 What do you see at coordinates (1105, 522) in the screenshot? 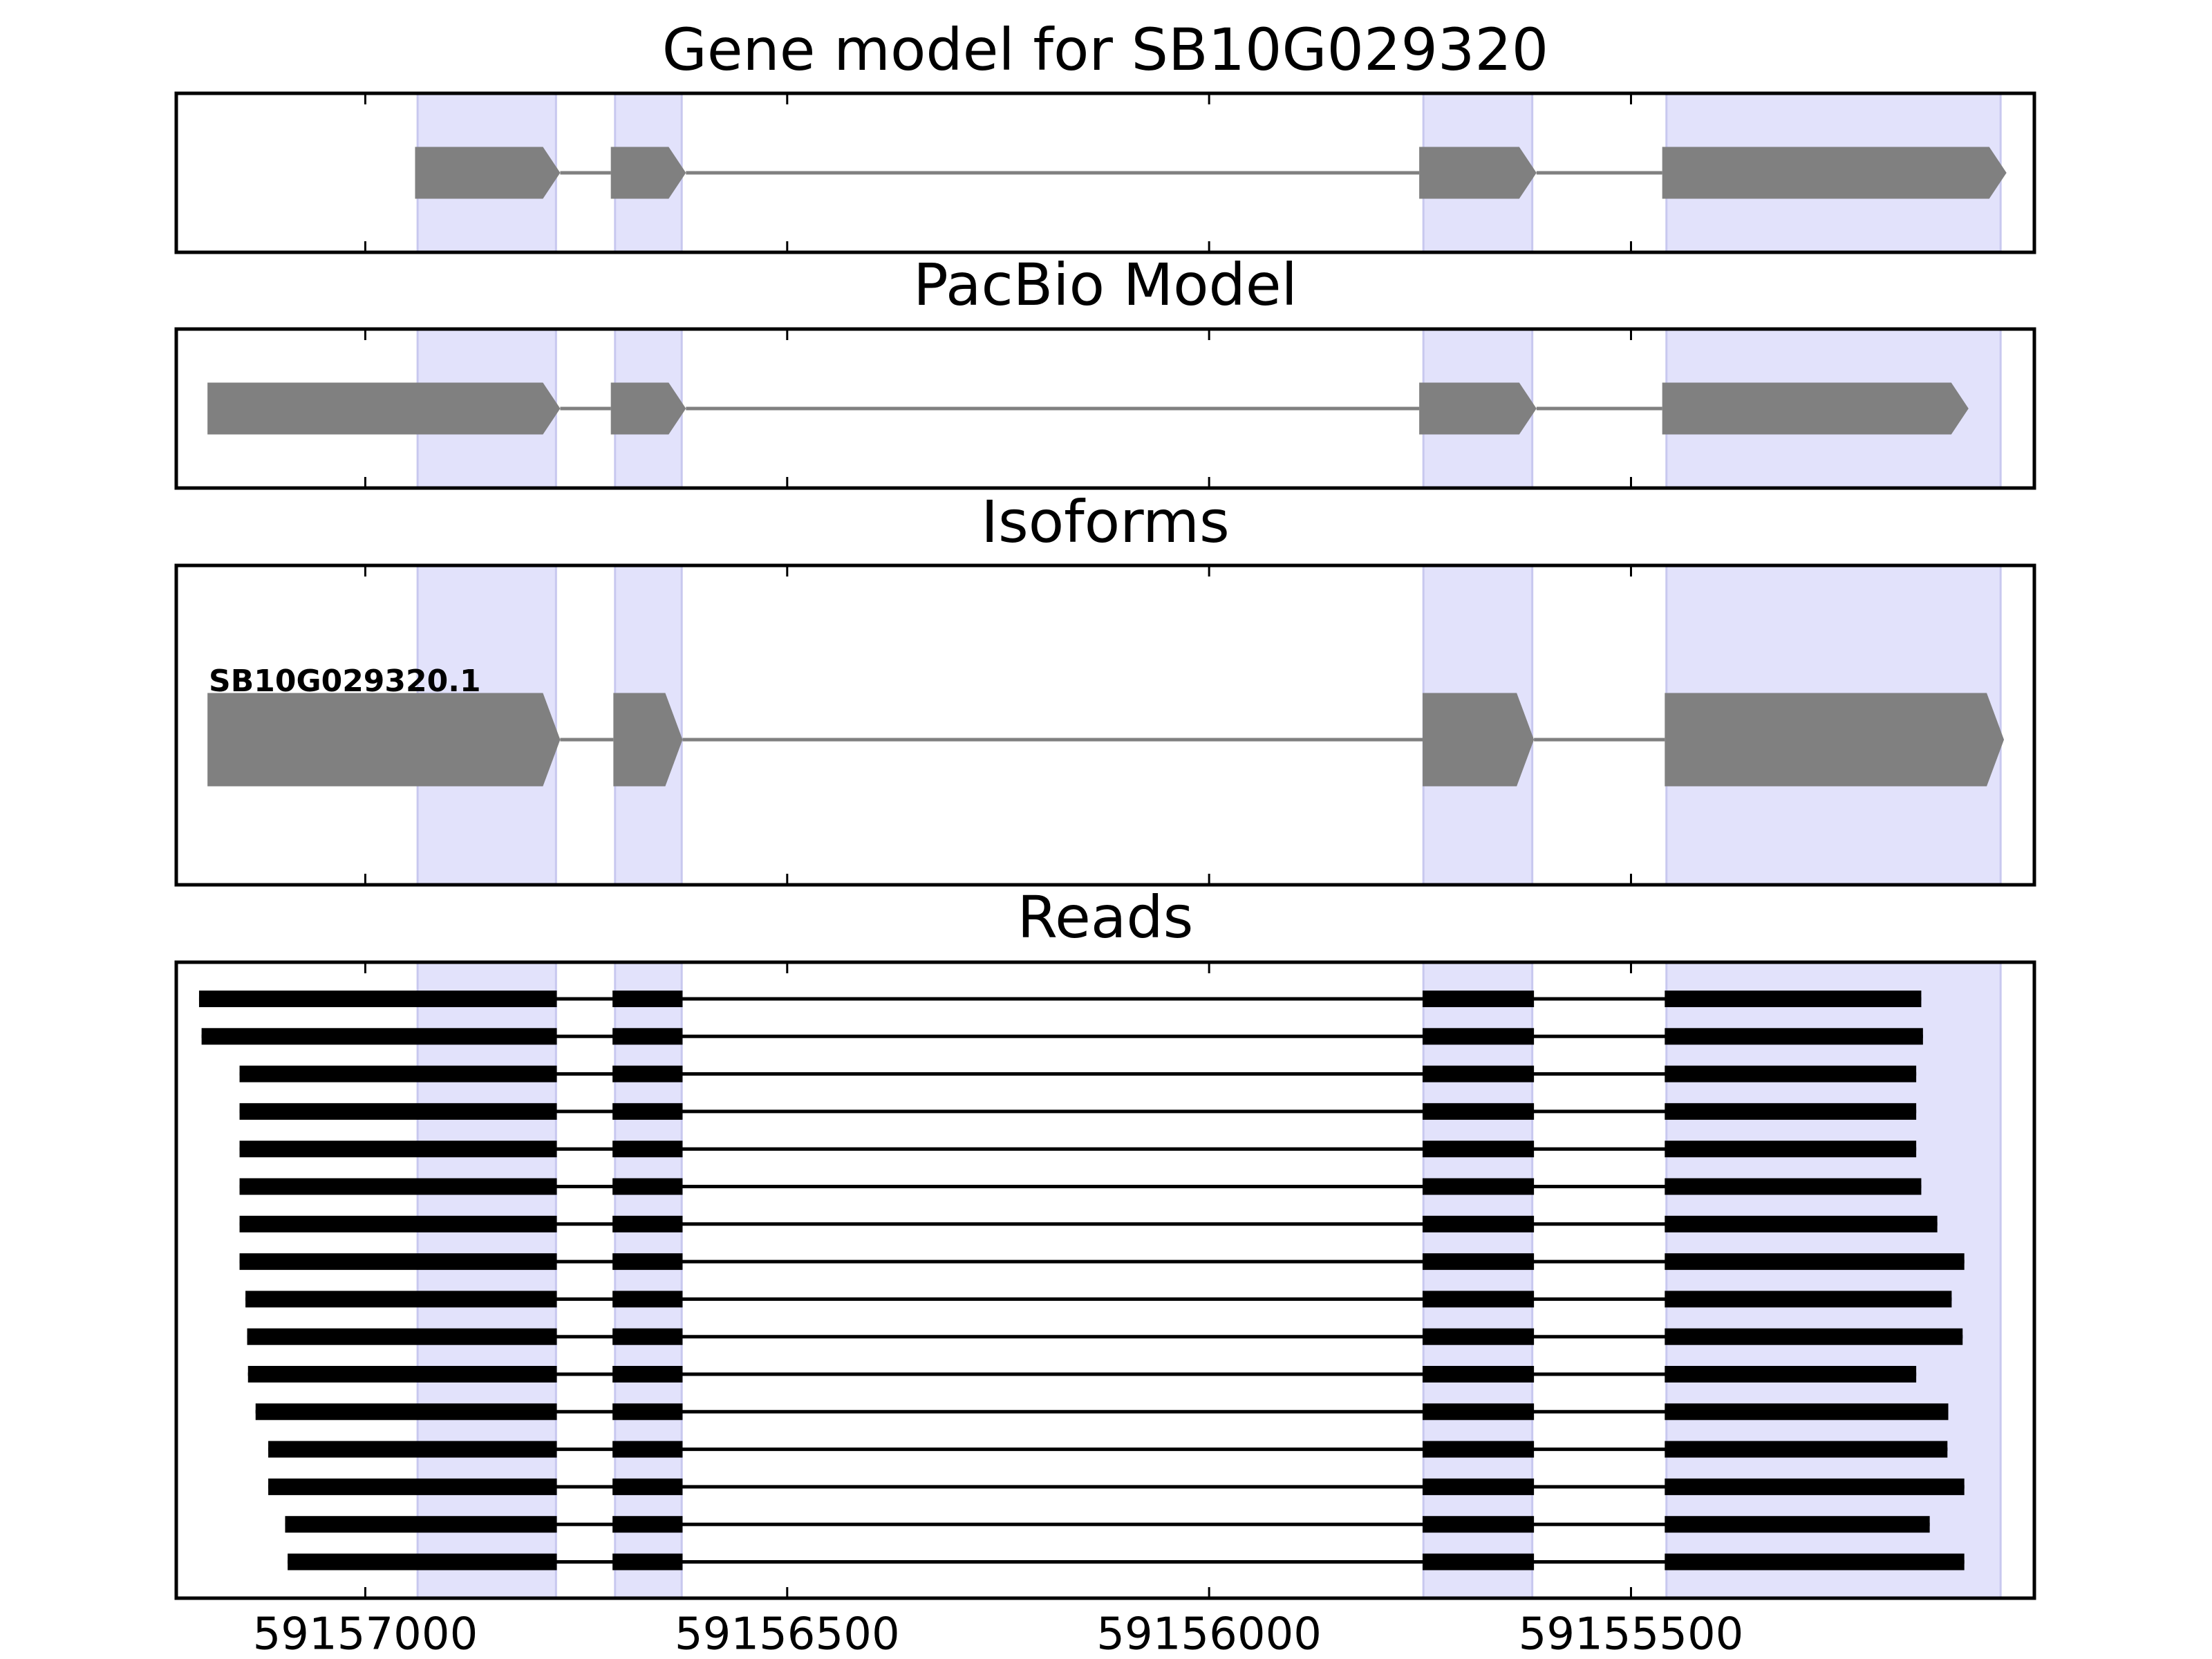
I see `panel-title: Isoforms` at bounding box center [1105, 522].